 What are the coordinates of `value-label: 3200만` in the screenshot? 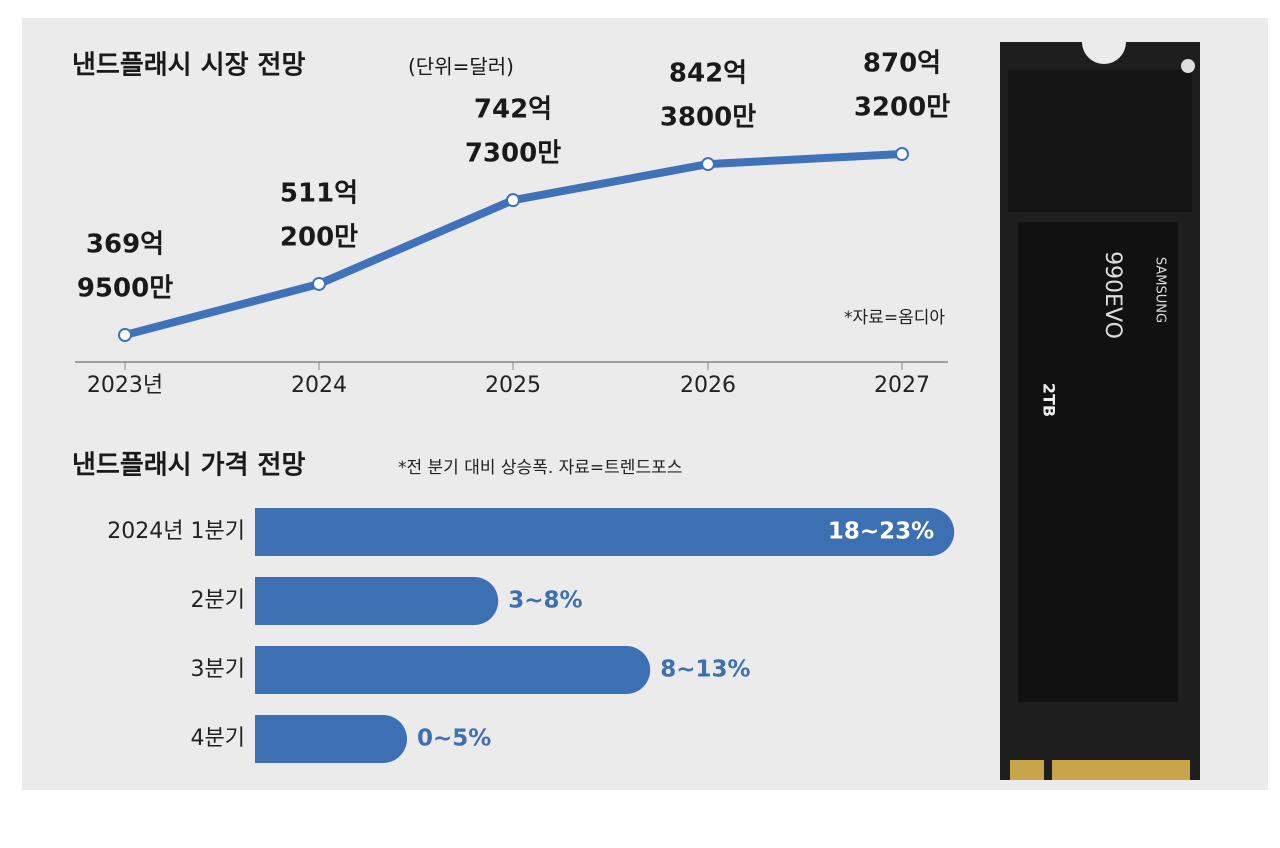 It's located at (902, 108).